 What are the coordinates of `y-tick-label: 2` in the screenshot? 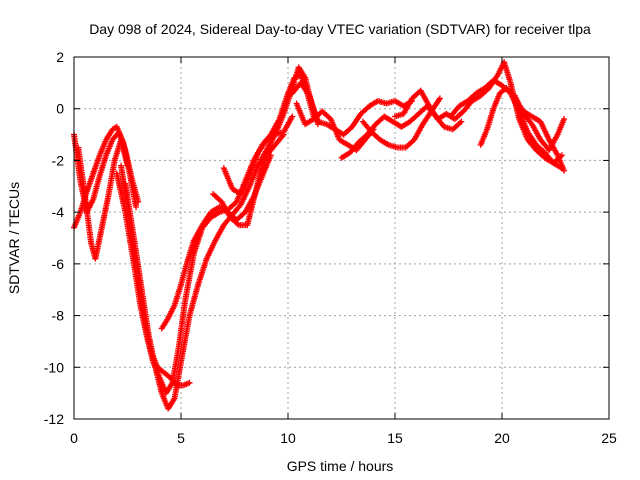 It's located at (60, 57).